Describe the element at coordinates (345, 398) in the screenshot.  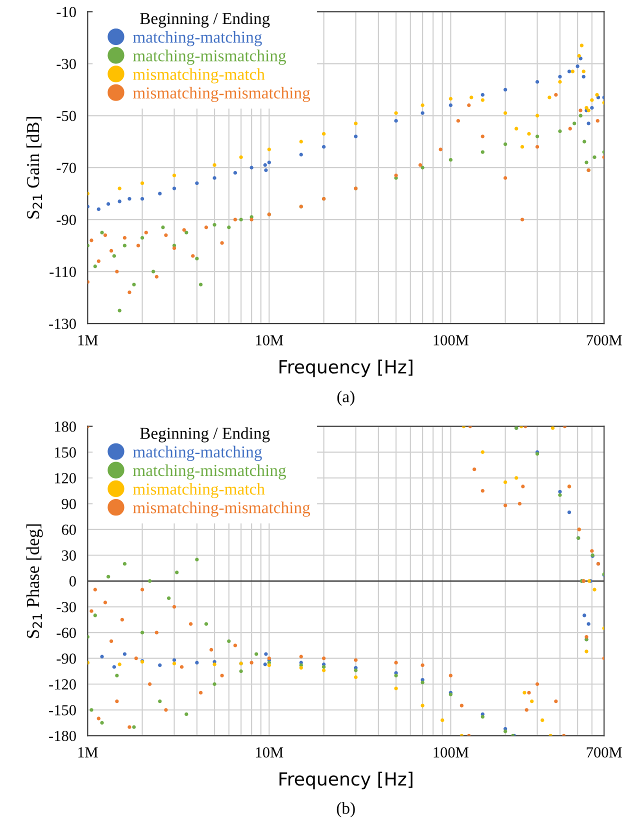
I see `text: (a)` at that location.